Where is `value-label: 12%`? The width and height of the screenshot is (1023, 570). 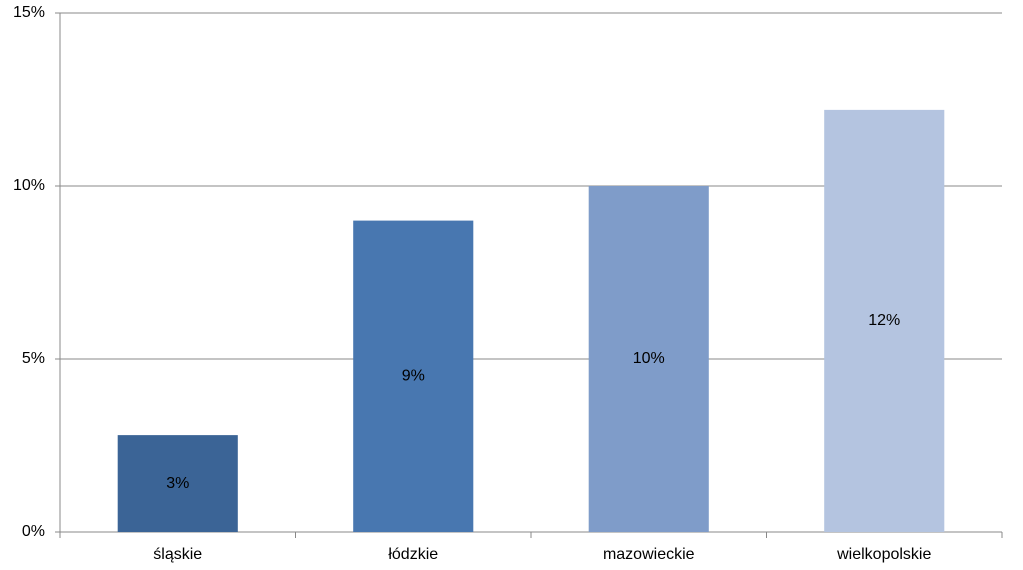 value-label: 12% is located at coordinates (884, 320).